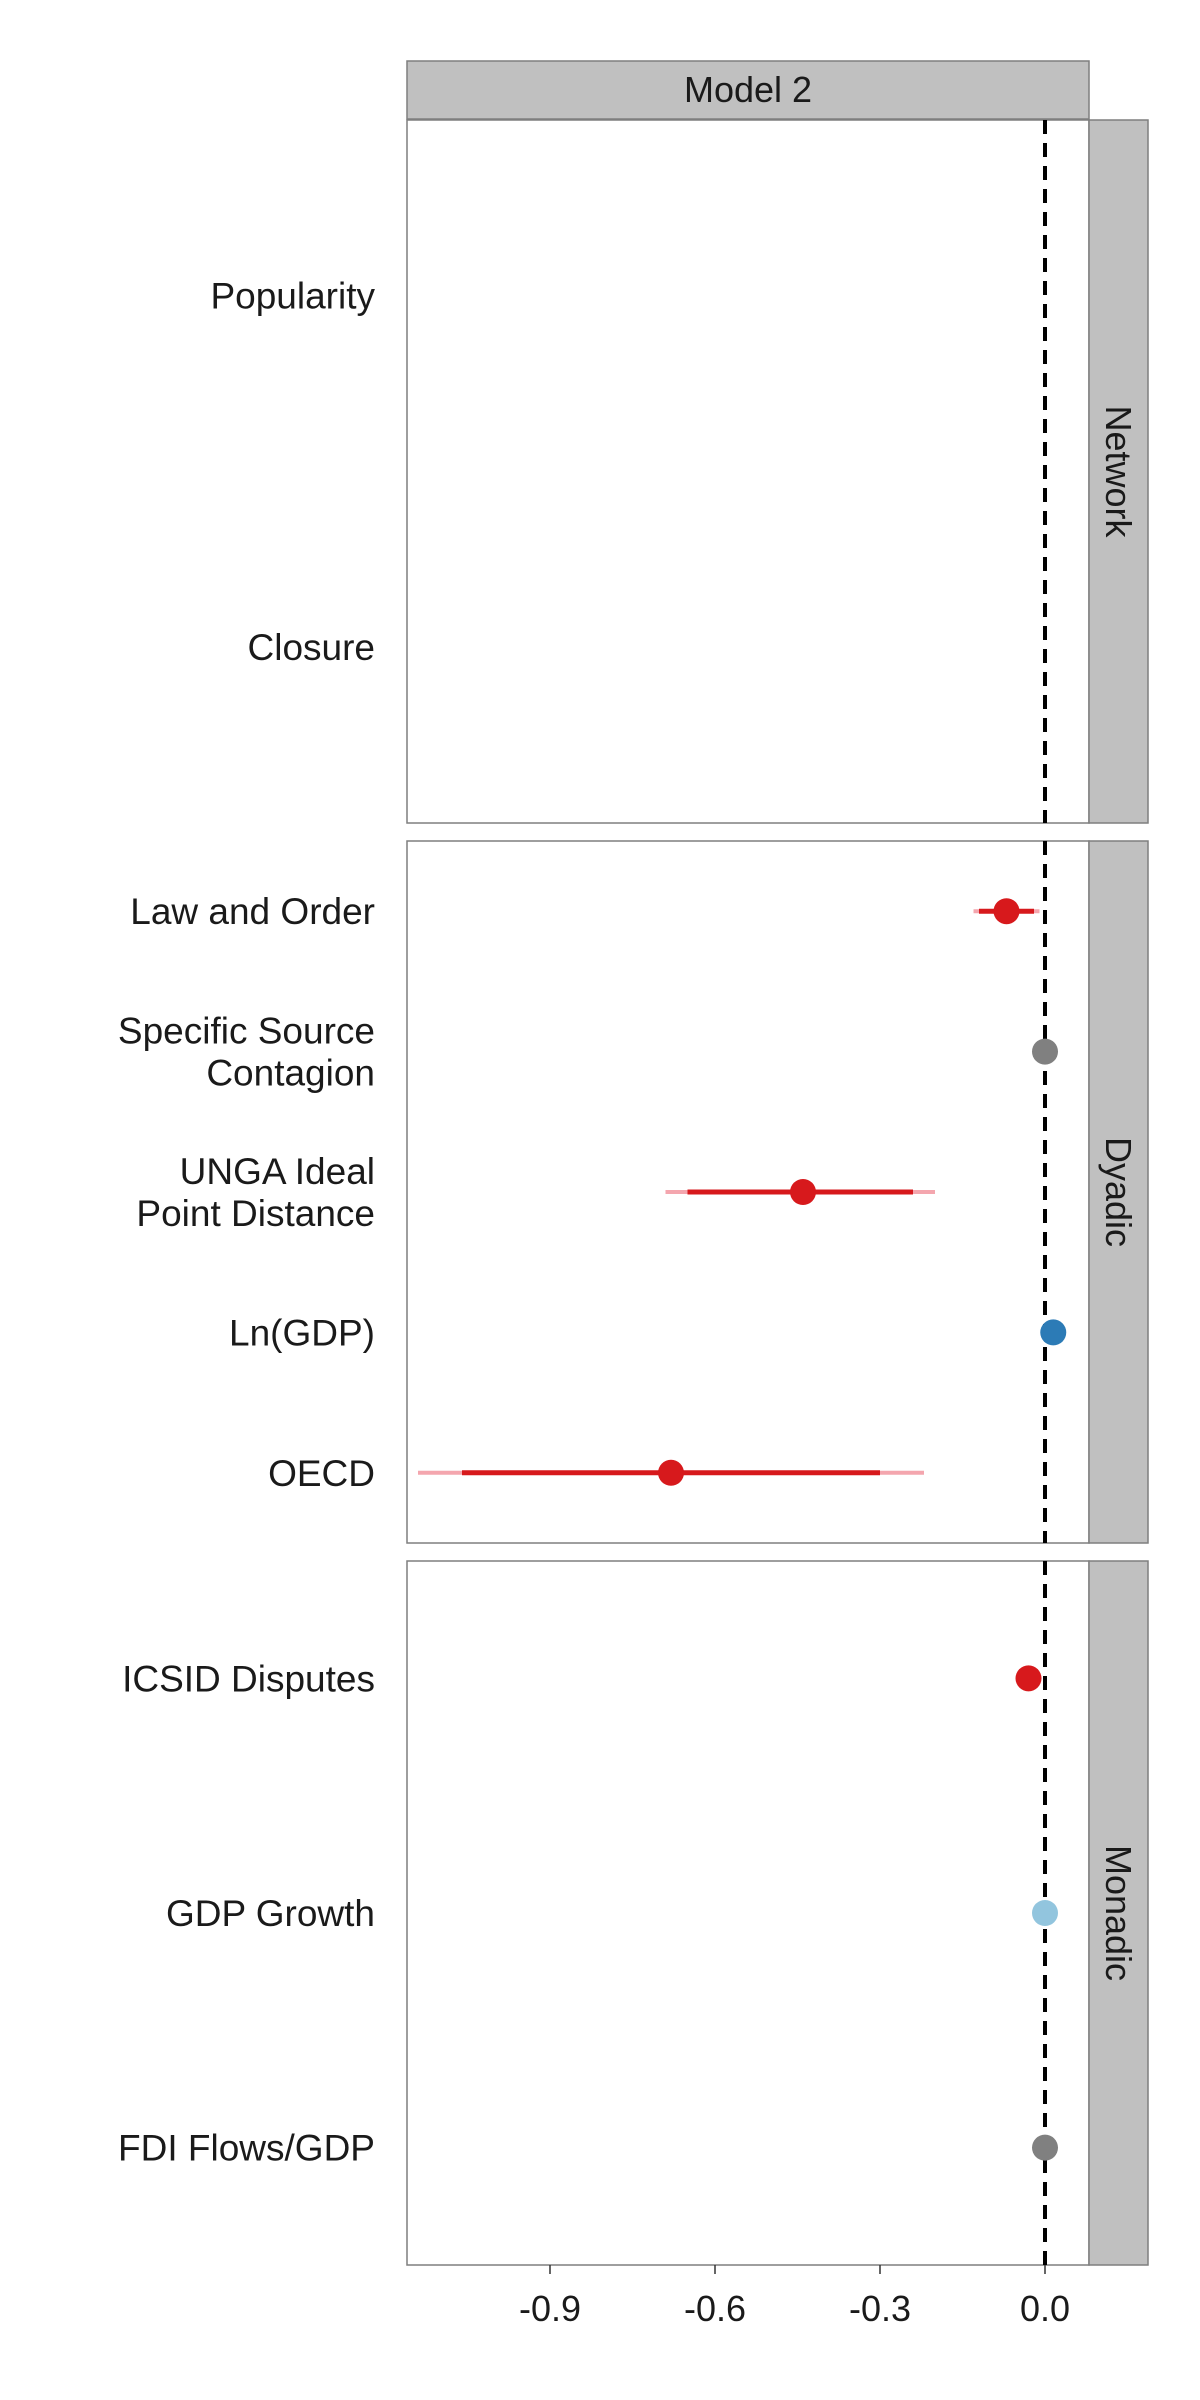 The image size is (1200, 2400). I want to click on facet-label-network: Network, so click(1118, 471).